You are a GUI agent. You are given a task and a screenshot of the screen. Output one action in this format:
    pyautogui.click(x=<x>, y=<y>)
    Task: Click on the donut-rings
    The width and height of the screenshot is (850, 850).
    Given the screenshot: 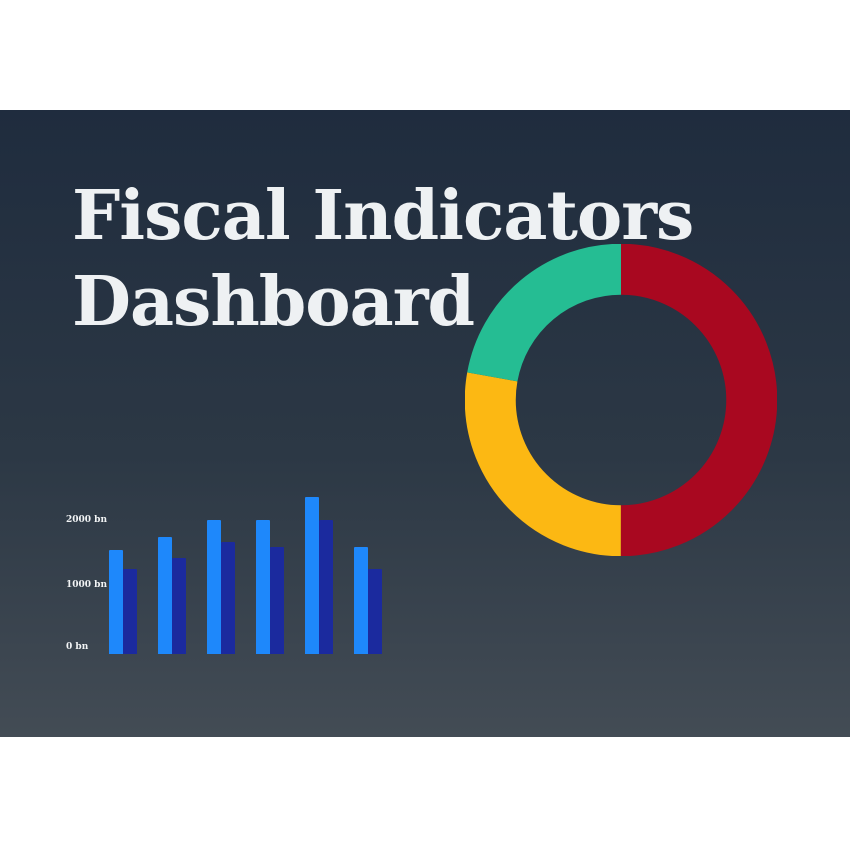 What is the action you would take?
    pyautogui.click(x=621, y=400)
    